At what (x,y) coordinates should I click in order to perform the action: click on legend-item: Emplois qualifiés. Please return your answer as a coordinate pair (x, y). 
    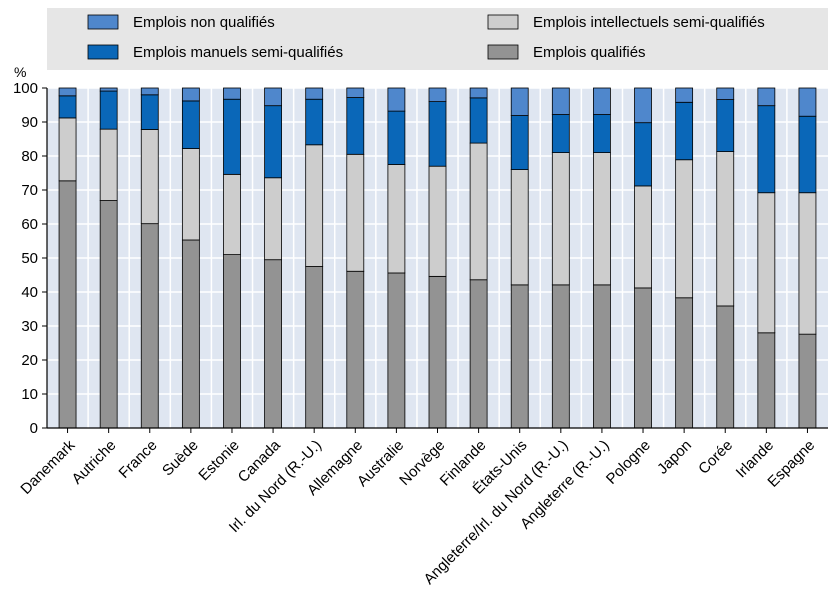
    Looking at the image, I should click on (566, 52).